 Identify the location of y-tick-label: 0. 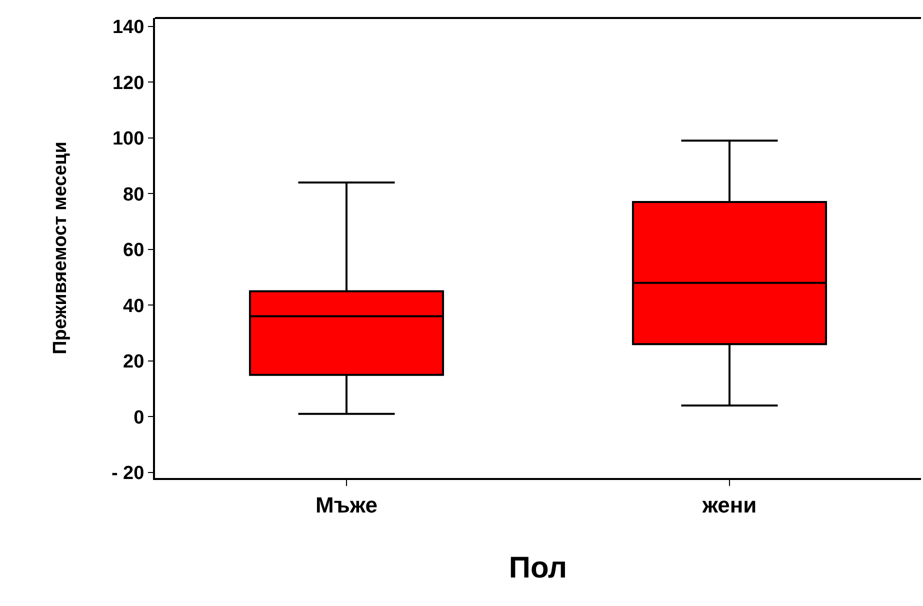
(139, 417).